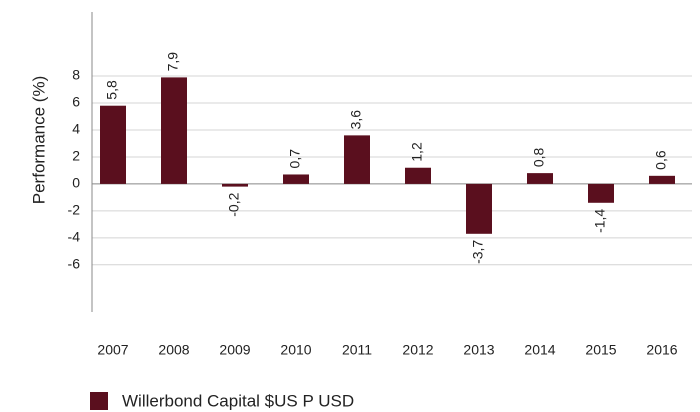 Image resolution: width=700 pixels, height=412 pixels. I want to click on x-tick-label: 2010, so click(295, 350).